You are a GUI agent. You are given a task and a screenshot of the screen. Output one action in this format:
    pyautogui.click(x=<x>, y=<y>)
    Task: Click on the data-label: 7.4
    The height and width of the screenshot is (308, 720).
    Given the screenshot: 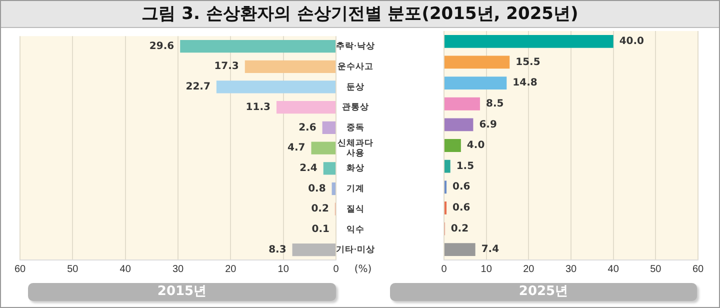 What is the action you would take?
    pyautogui.click(x=490, y=250)
    